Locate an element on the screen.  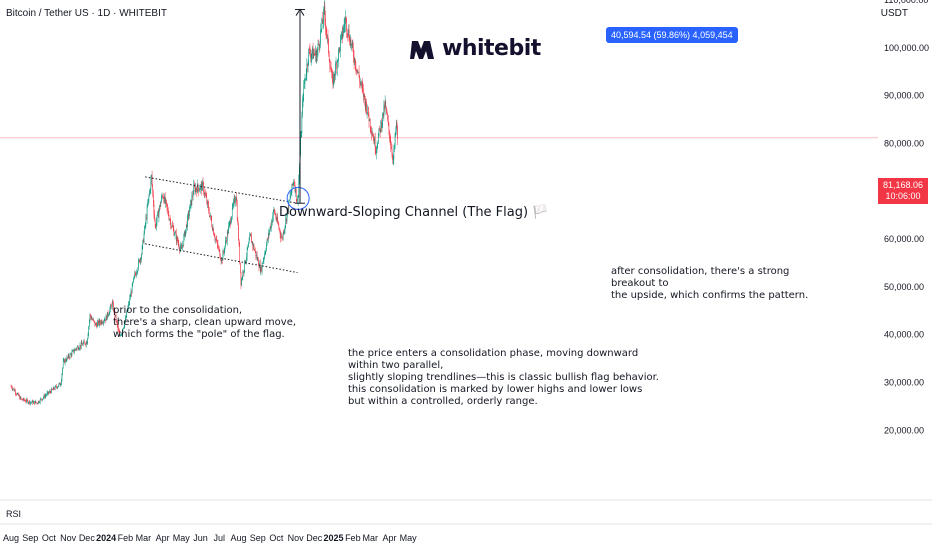
symbol-header: Bitcoin / Tether US · 1D · WHITEBIT is located at coordinates (86, 13).